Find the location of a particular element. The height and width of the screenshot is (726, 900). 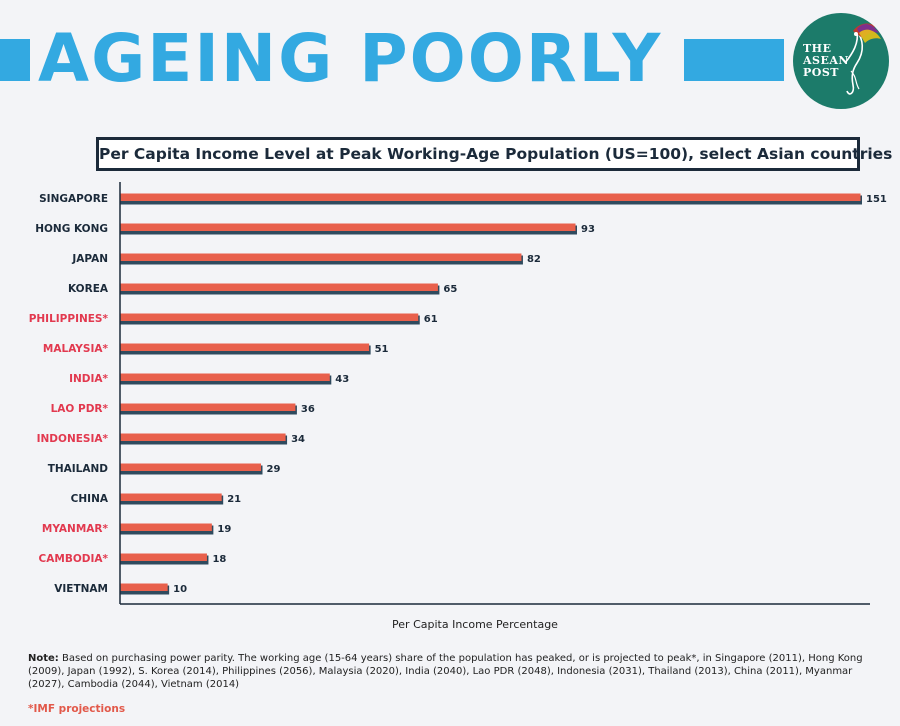

data-label: 65 is located at coordinates (450, 289).